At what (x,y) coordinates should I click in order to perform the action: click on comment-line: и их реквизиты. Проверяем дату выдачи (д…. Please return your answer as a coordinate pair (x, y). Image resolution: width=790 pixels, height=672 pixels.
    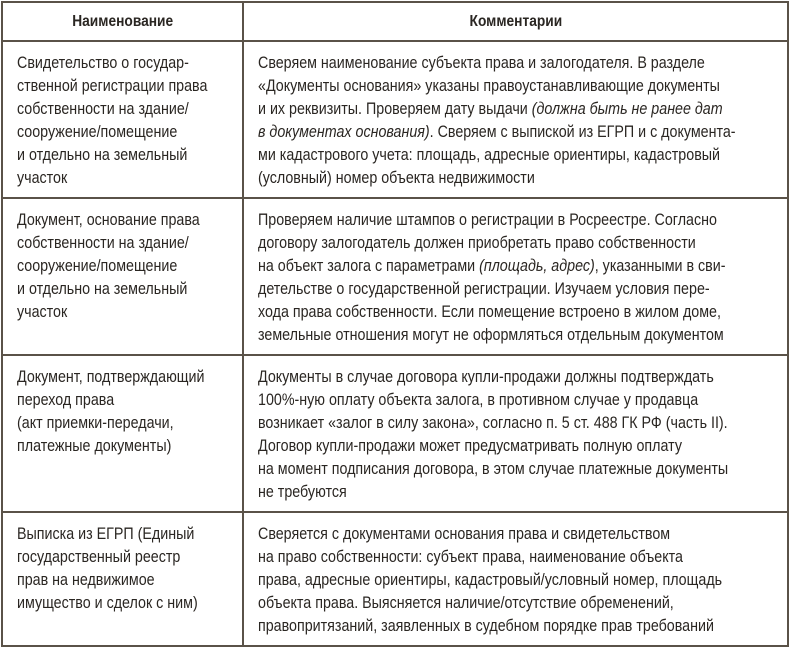
    Looking at the image, I should click on (490, 108).